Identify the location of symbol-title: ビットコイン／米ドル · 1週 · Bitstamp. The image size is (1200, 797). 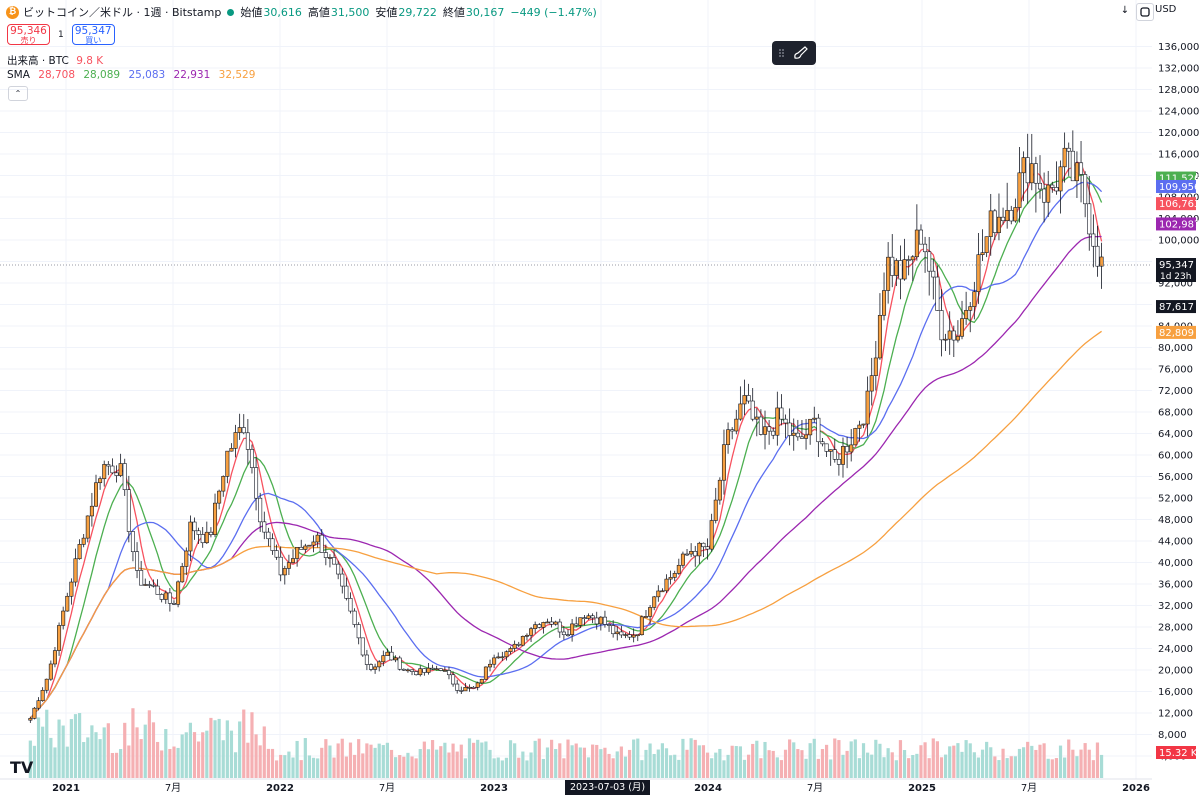
(122, 12).